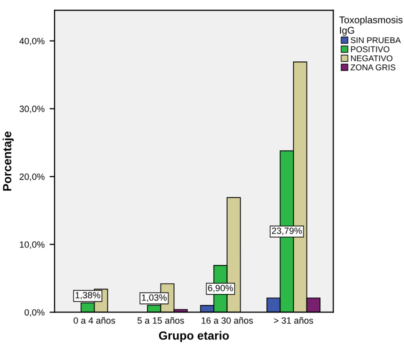 Image resolution: width=404 pixels, height=345 pixels. What do you see at coordinates (154, 298) in the screenshot?
I see `data-label: 1,03%` at bounding box center [154, 298].